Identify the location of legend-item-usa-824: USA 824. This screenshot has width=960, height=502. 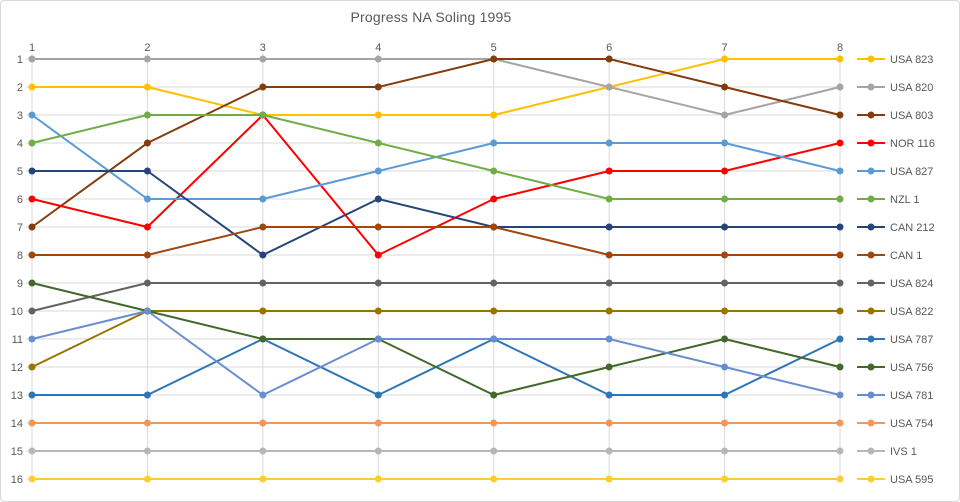
(895, 284).